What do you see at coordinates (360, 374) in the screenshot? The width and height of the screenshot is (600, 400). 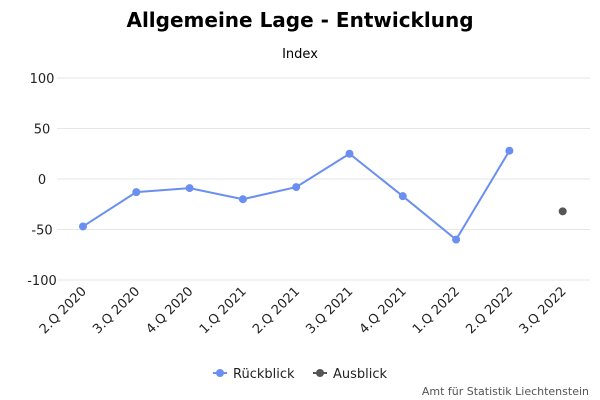 I see `legend-label: Ausblick` at bounding box center [360, 374].